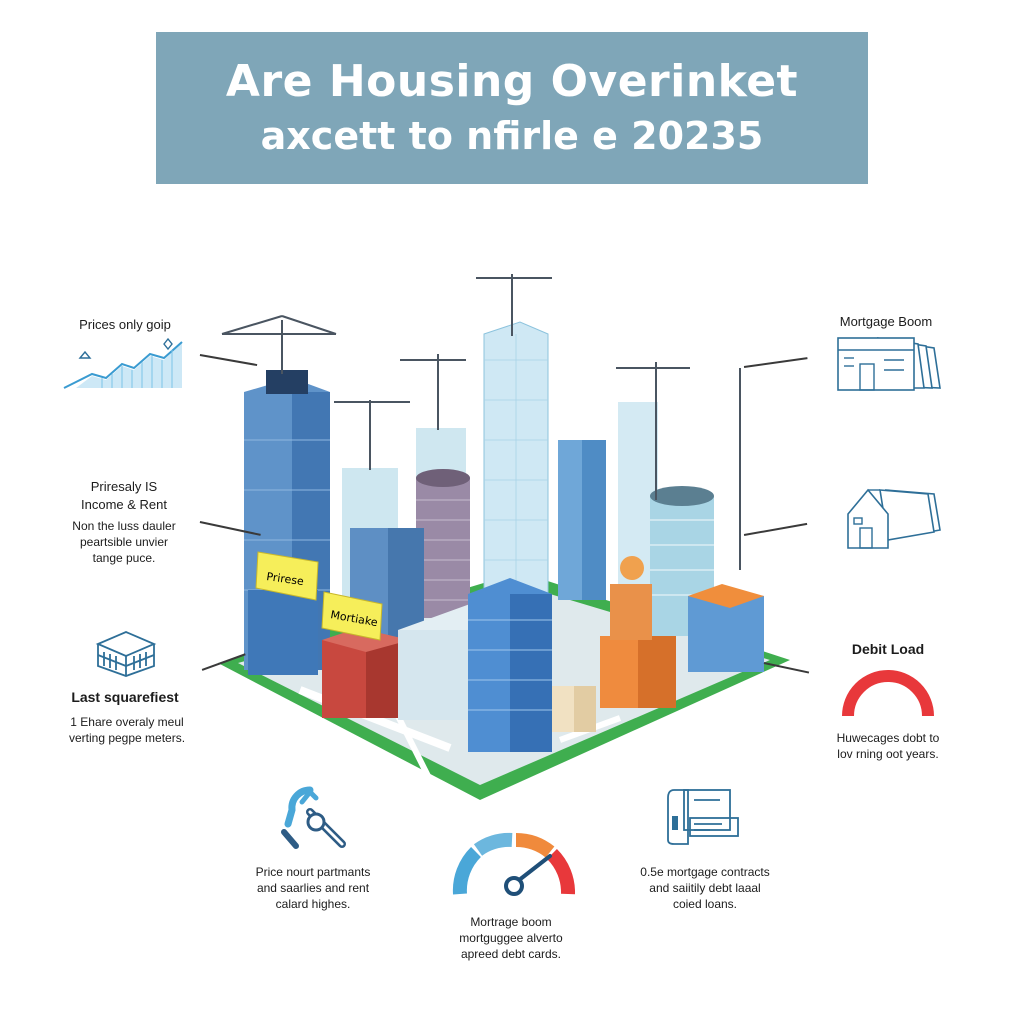 This screenshot has height=1024, width=1024. I want to click on speedometer-icon, so click(513, 864).